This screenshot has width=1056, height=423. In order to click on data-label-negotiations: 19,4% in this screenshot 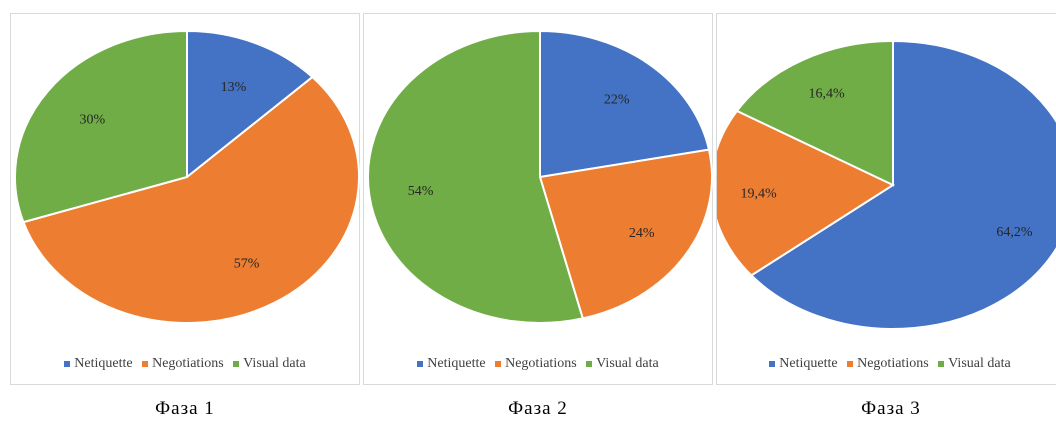, I will do `click(759, 193)`.